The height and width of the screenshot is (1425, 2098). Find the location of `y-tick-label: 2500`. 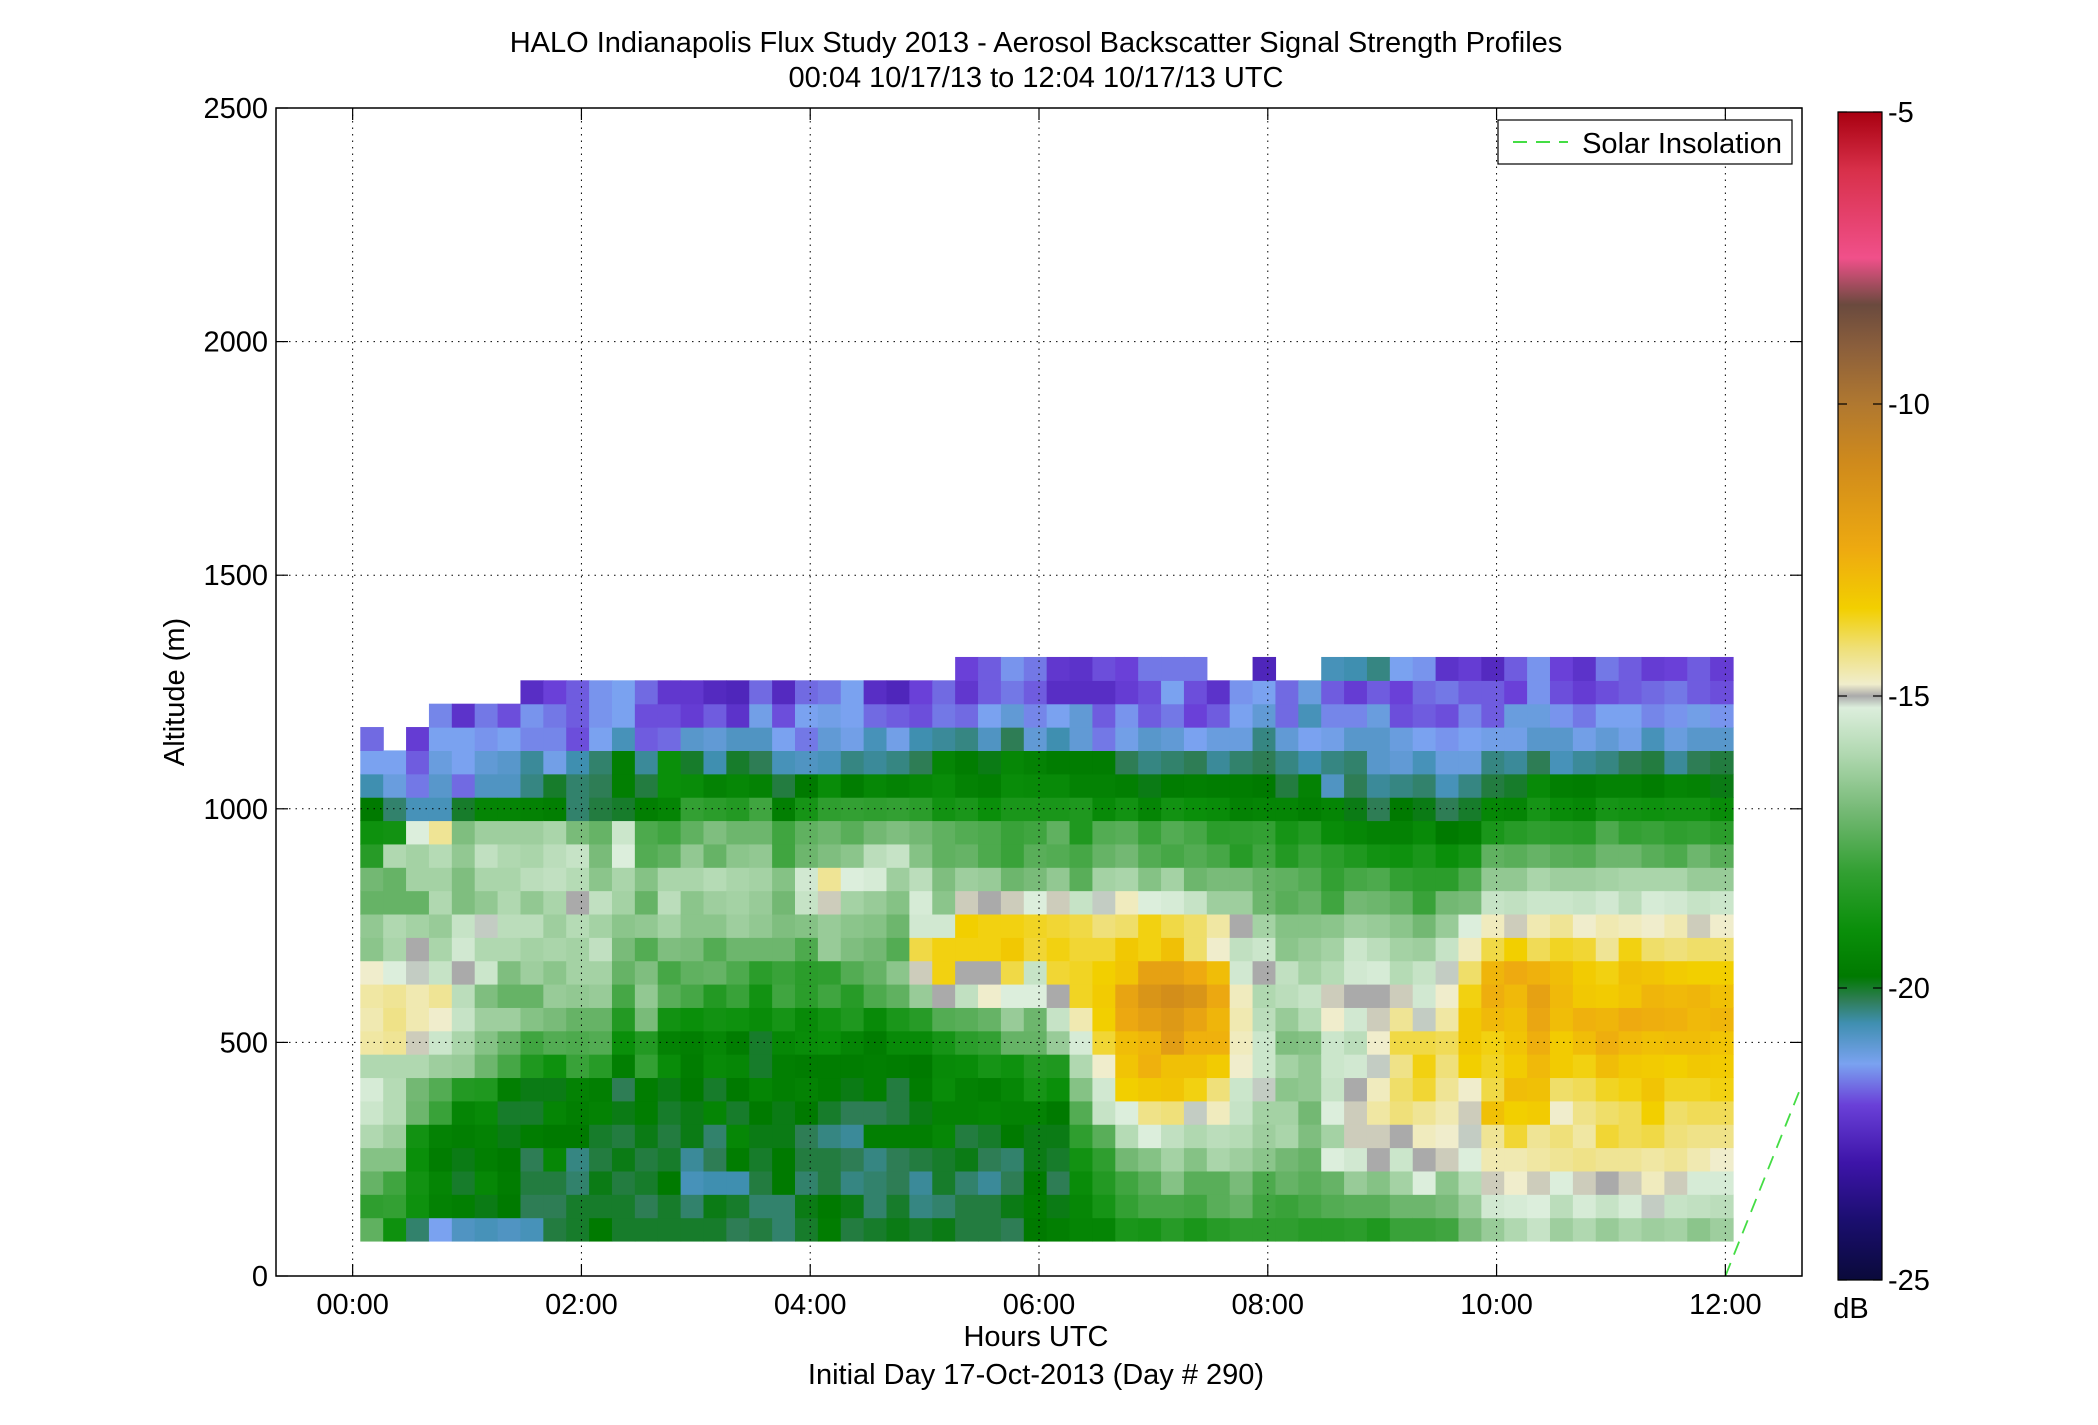

y-tick-label: 2500 is located at coordinates (235, 109).